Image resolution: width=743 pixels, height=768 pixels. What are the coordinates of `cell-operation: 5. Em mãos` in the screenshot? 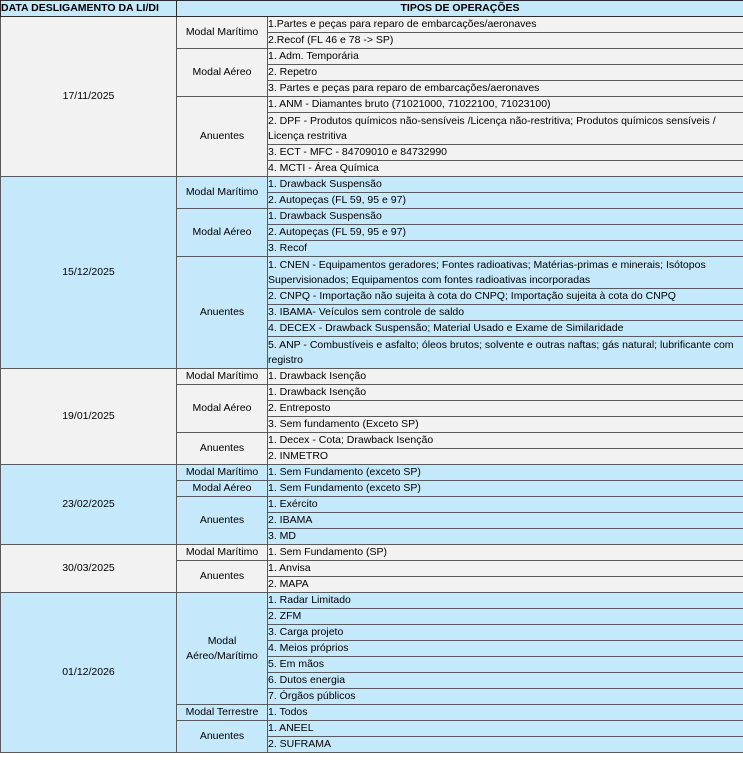 It's located at (505, 664).